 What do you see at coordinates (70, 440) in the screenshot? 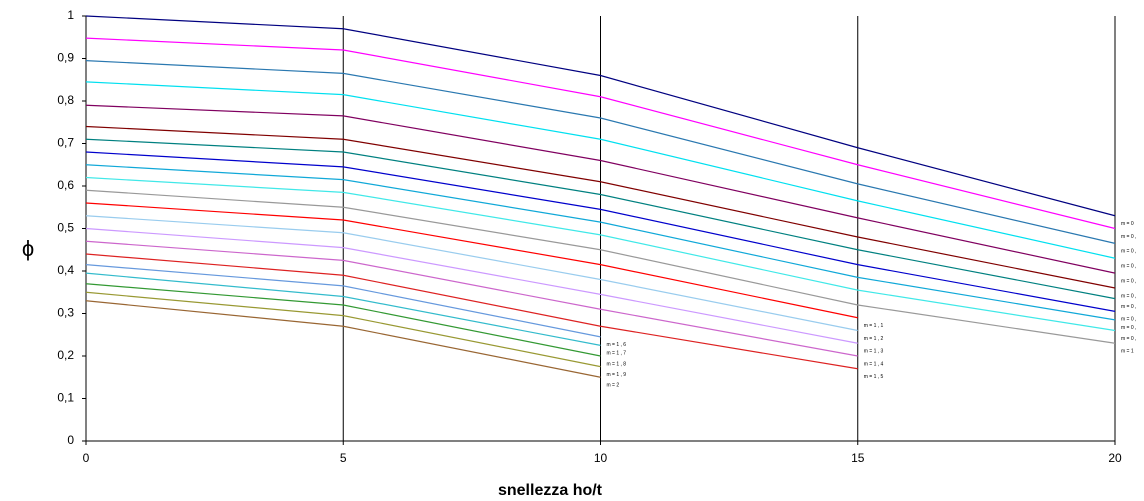
I see `y-tick-label: 0` at bounding box center [70, 440].